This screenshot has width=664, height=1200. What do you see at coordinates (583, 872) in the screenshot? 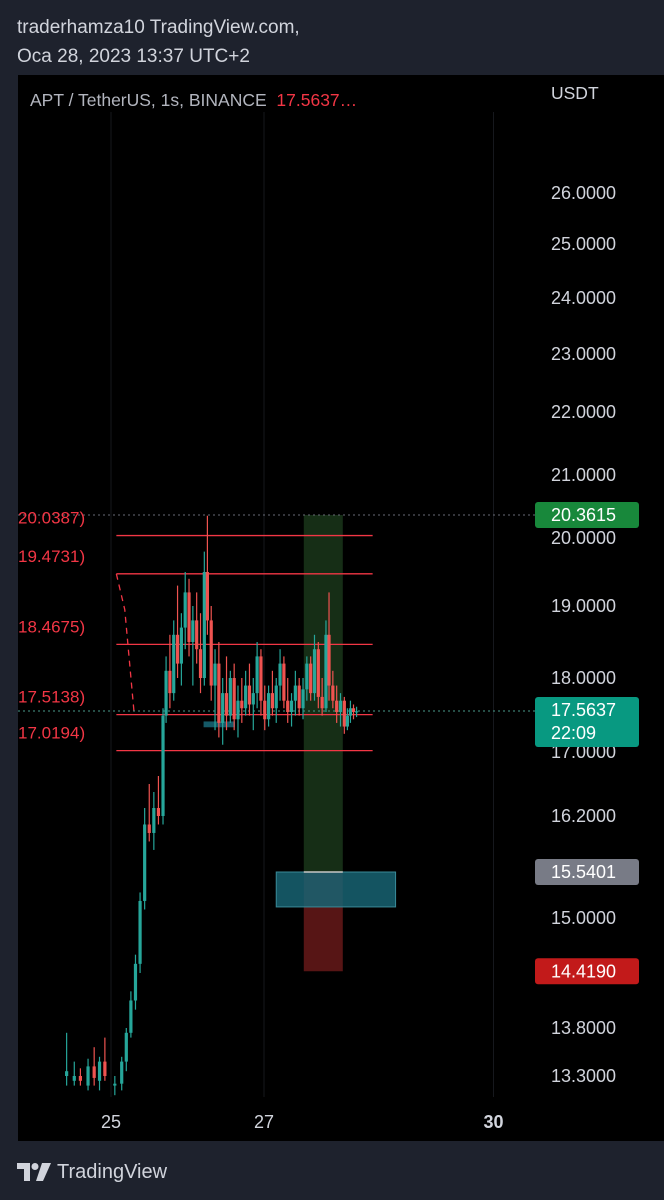
I see `price-badge-label: 15.5401` at bounding box center [583, 872].